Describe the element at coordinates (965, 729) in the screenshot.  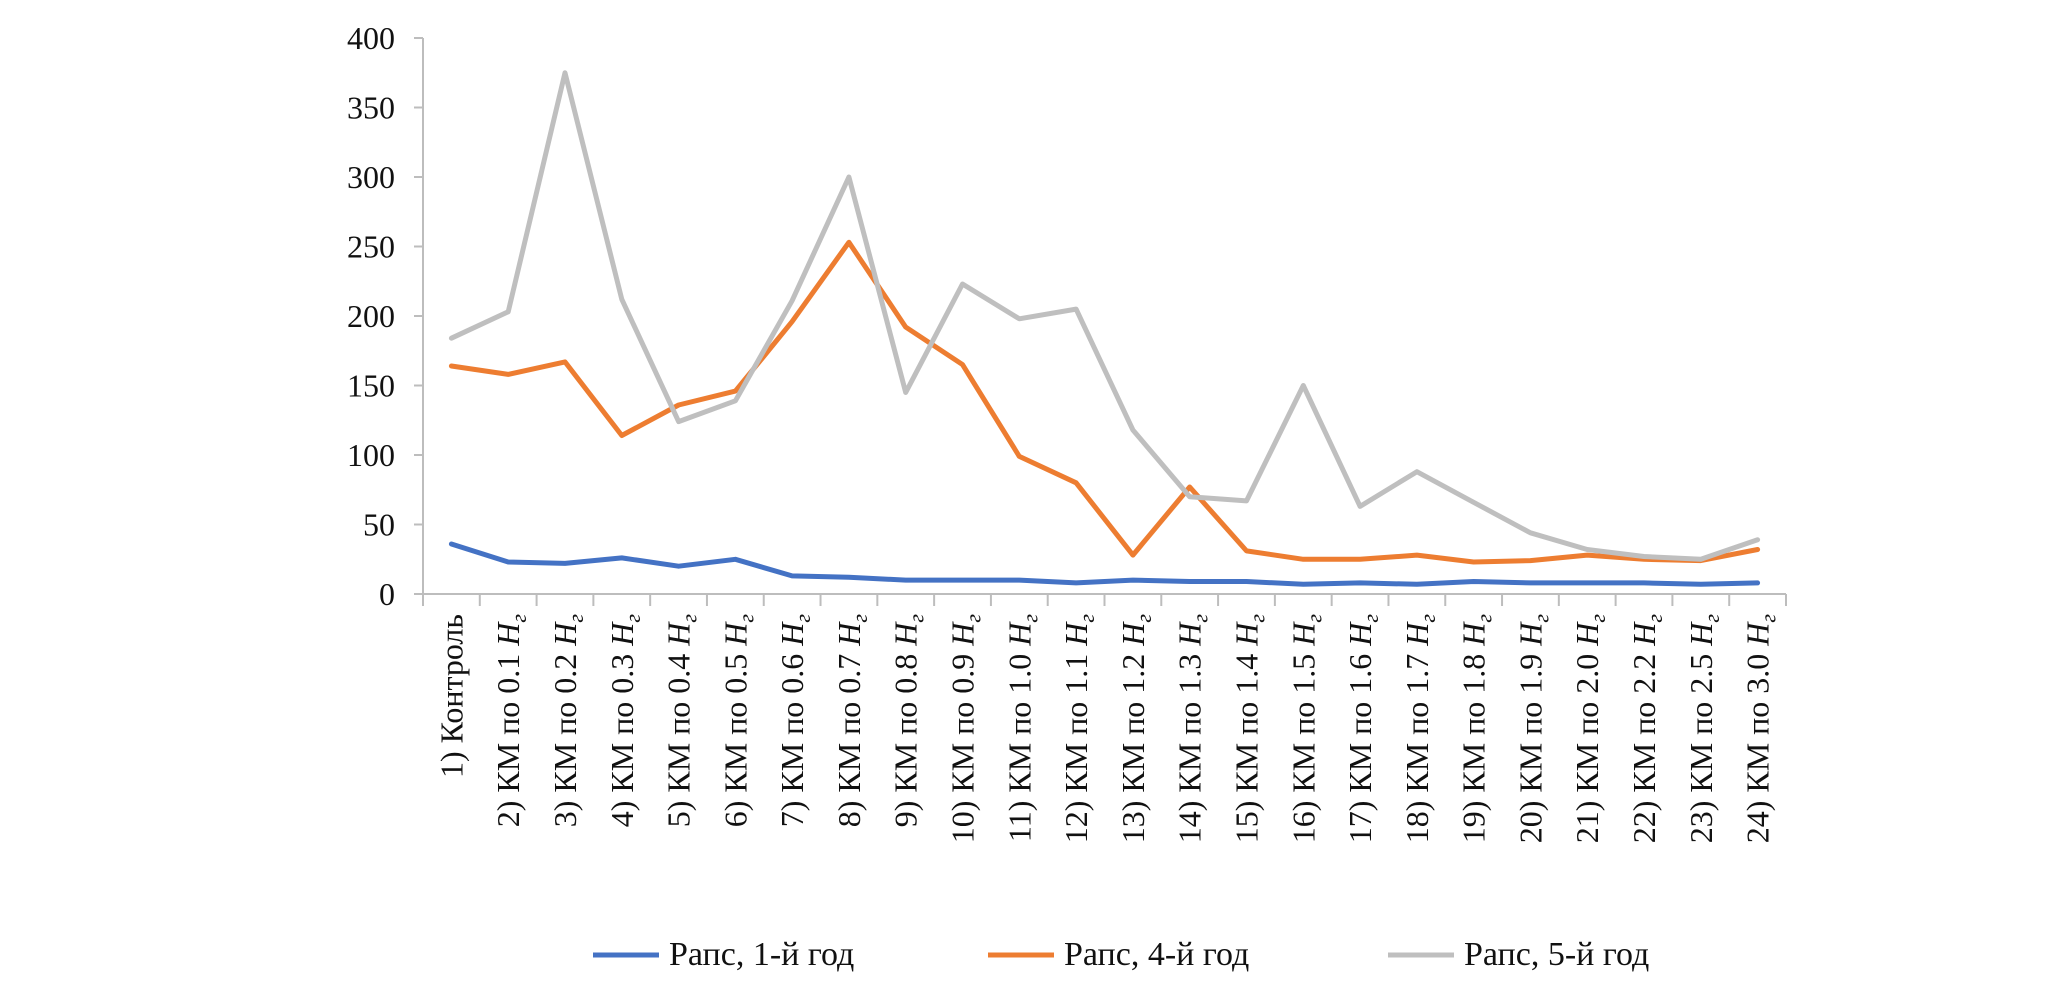
I see `x-category-label: 10) КМ по 0.9 Hг` at that location.